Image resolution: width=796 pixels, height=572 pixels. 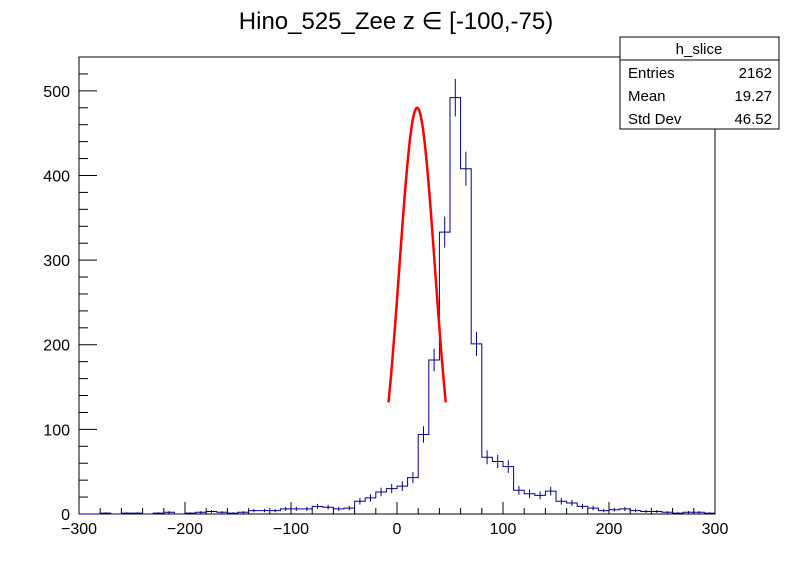 I want to click on stats-box-frame, so click(x=699, y=83).